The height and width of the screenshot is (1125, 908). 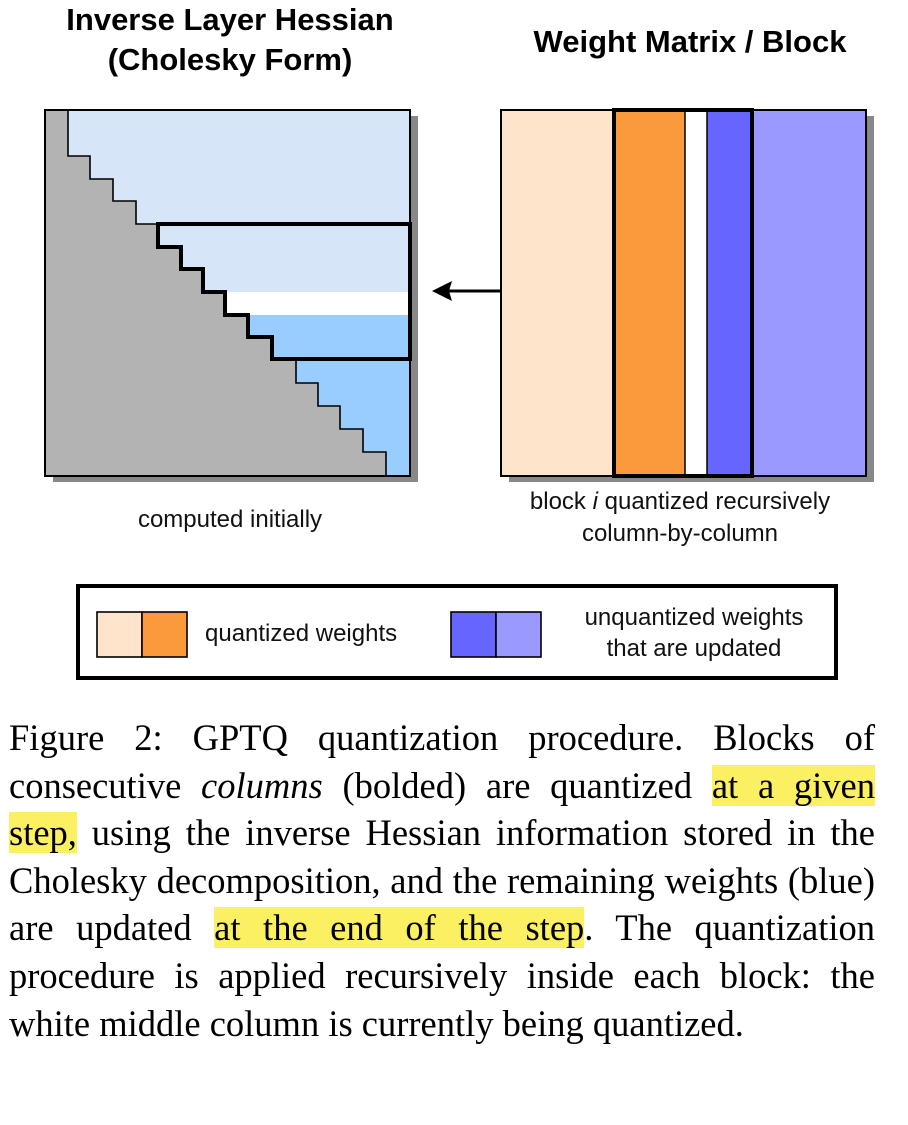 What do you see at coordinates (101, 737) in the screenshot?
I see `caption-label: Figure 2:` at bounding box center [101, 737].